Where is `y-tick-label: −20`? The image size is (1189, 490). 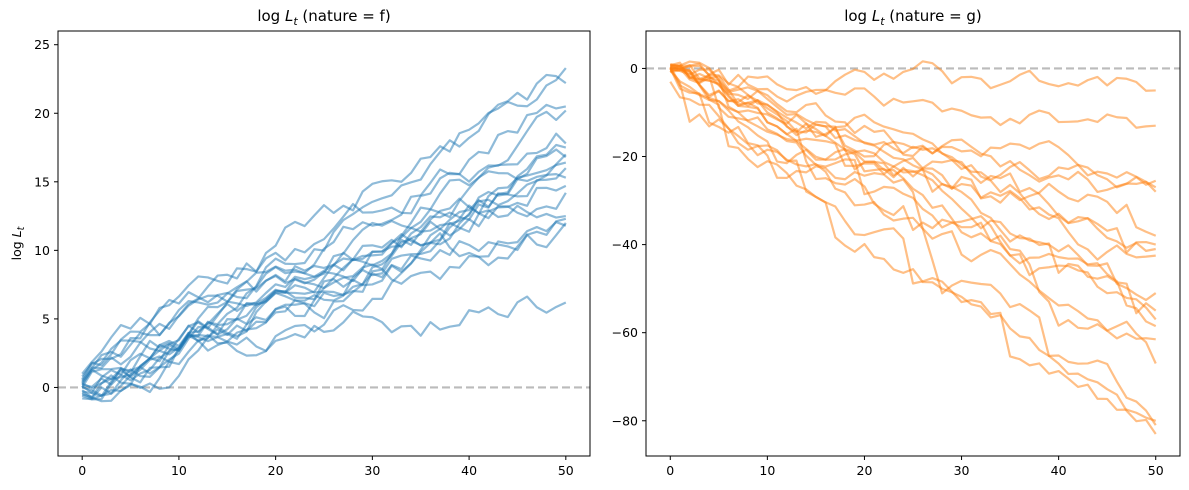
y-tick-label: −20 is located at coordinates (625, 156).